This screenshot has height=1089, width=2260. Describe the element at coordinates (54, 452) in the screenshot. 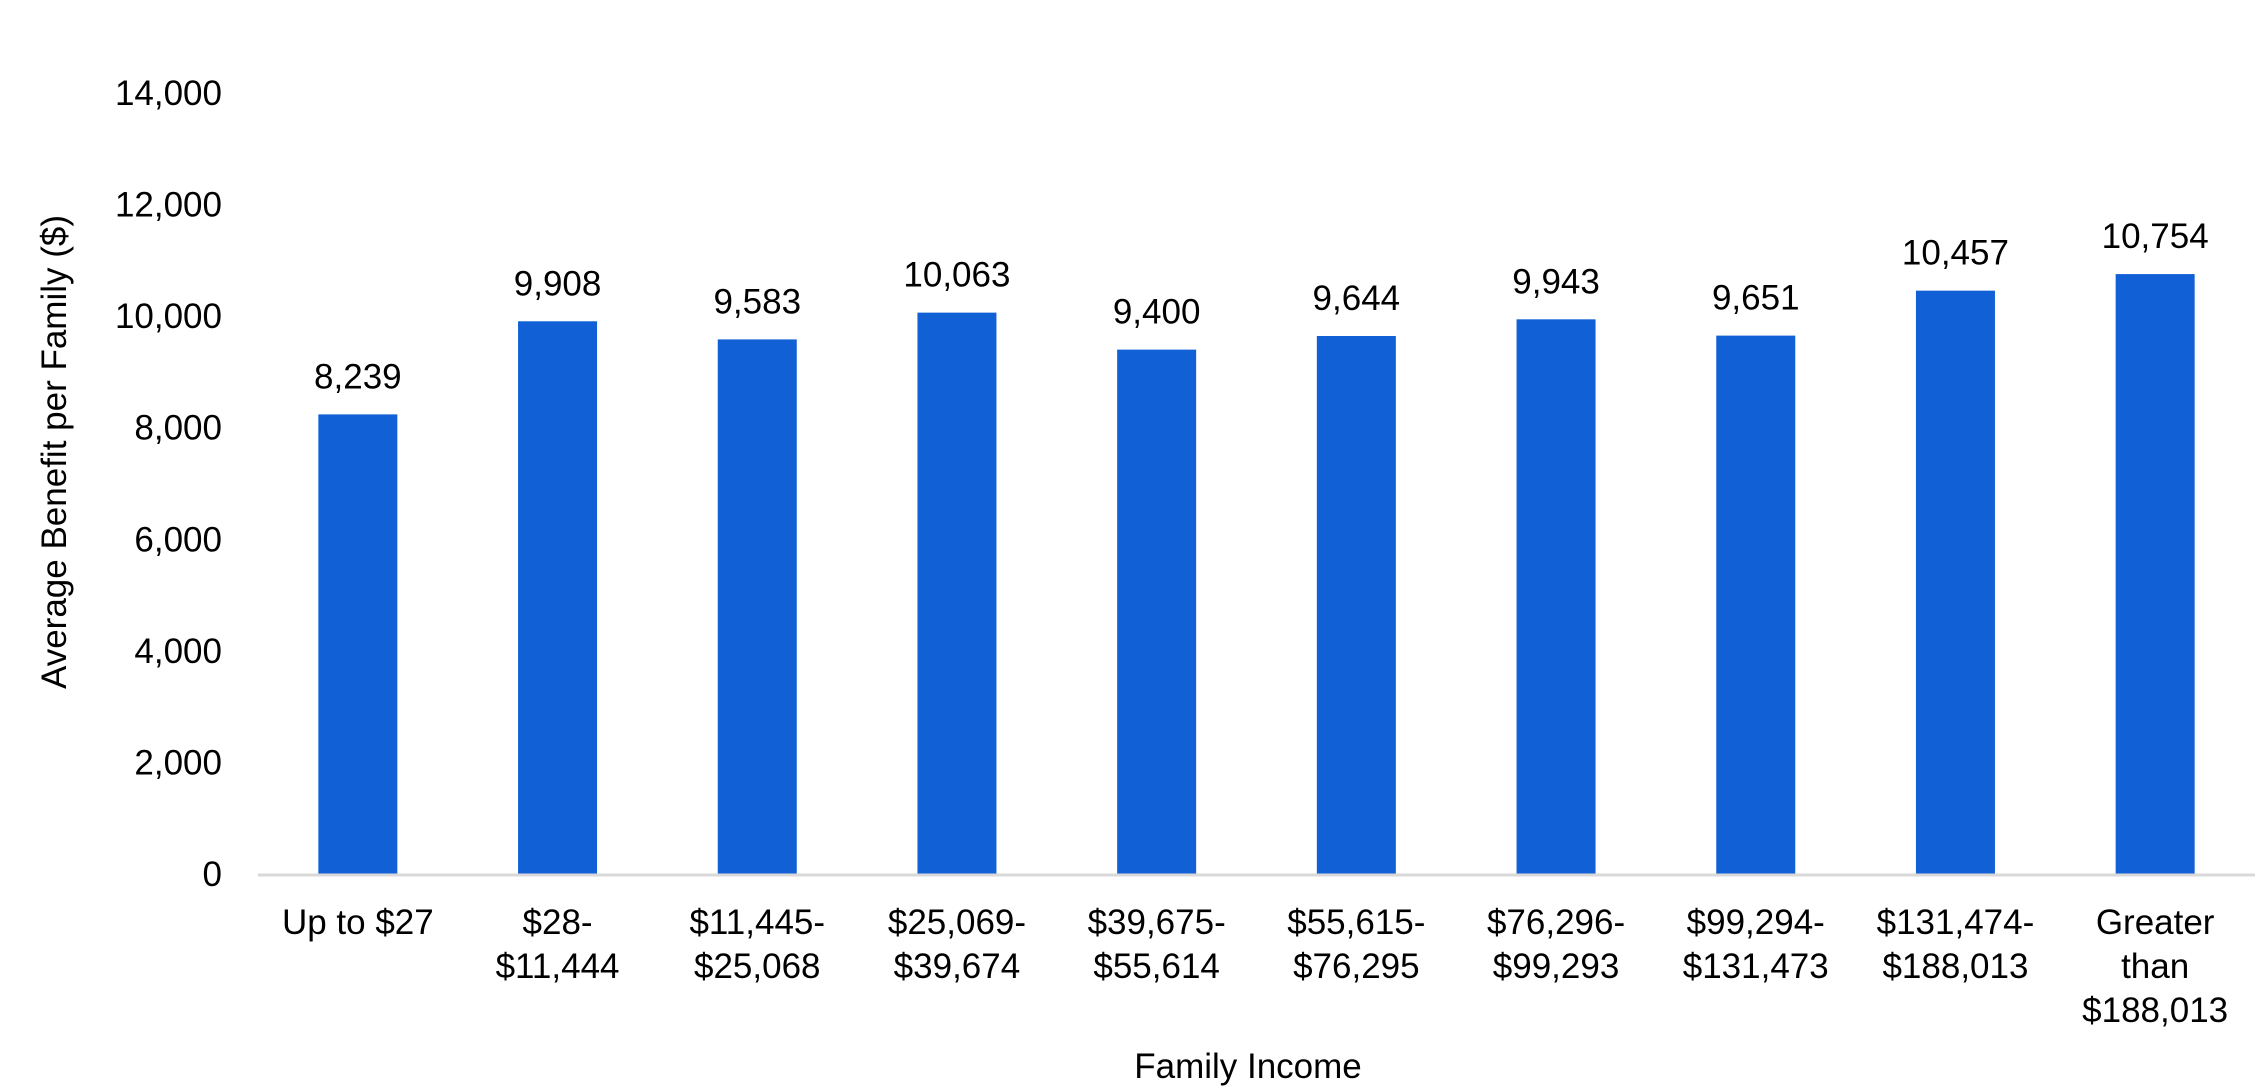

I see `y-axis-title: Average Benefit per Family ($)` at that location.